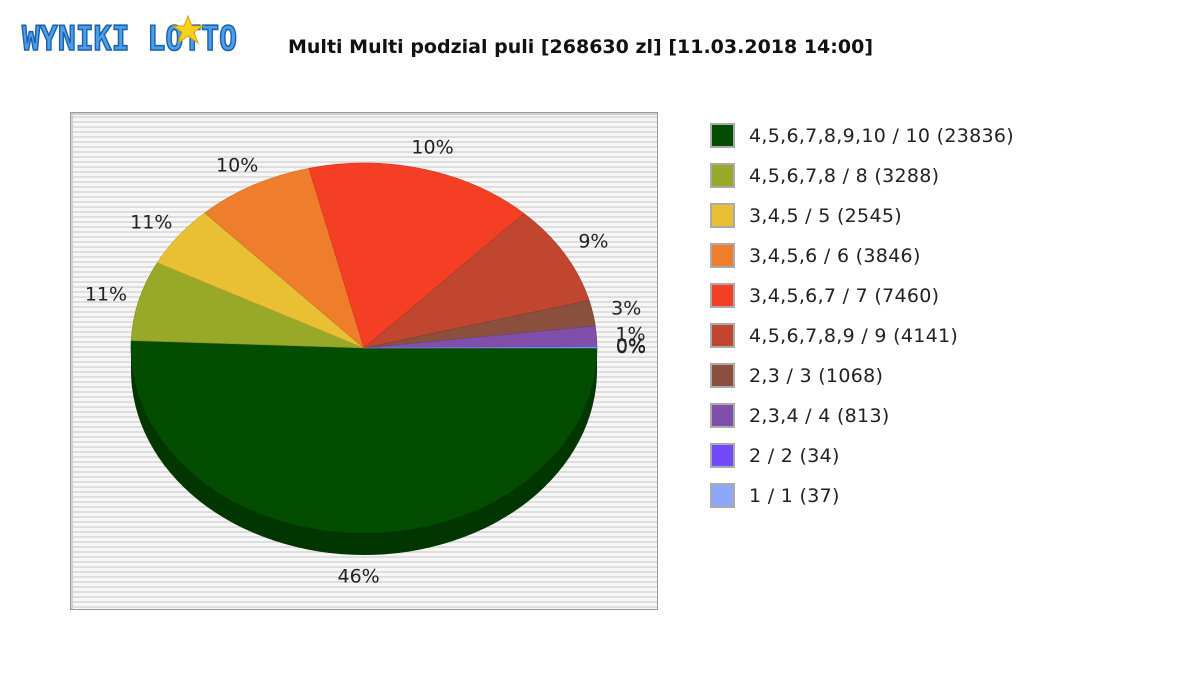  Describe the element at coordinates (151, 222) in the screenshot. I see `pie-percent-label-2: 11%` at that location.